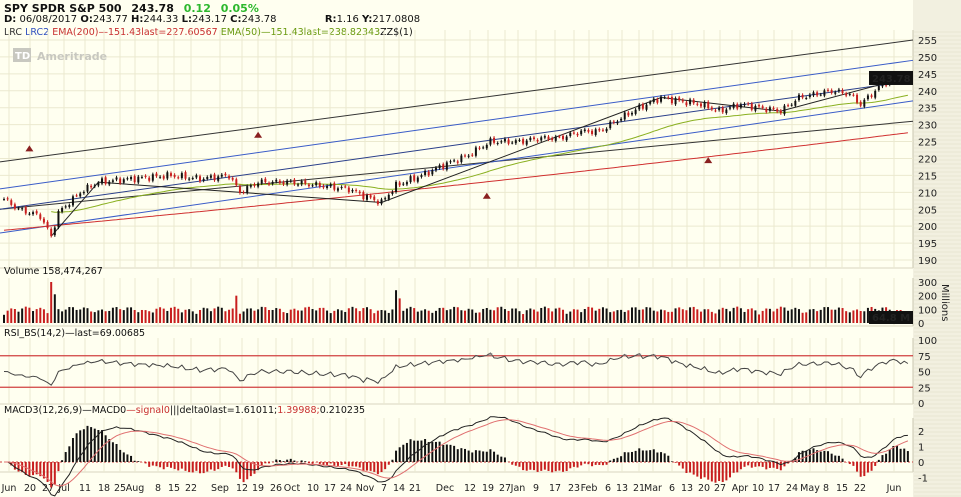  I want to click on price-tick-label: 245, so click(927, 75).